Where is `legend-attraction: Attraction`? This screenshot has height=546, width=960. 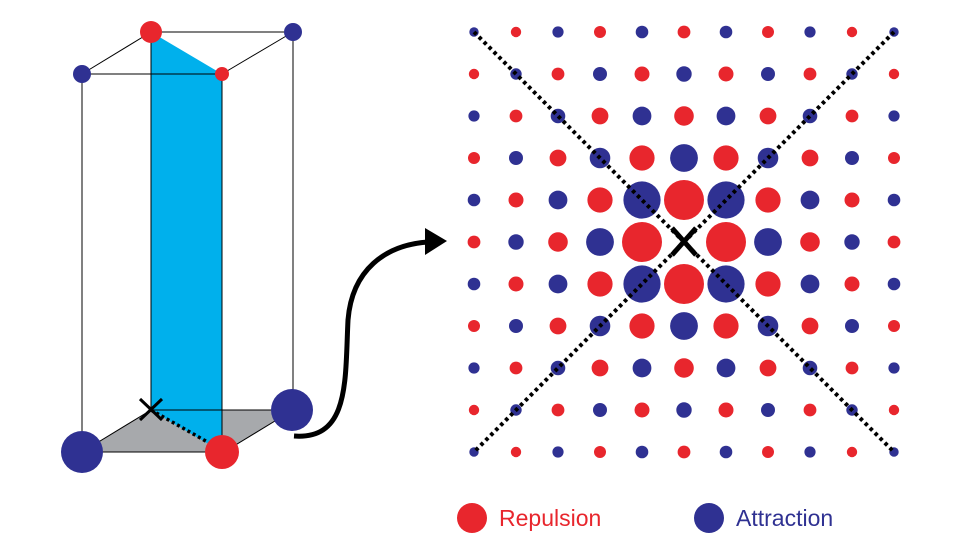
legend-attraction: Attraction is located at coordinates (763, 518).